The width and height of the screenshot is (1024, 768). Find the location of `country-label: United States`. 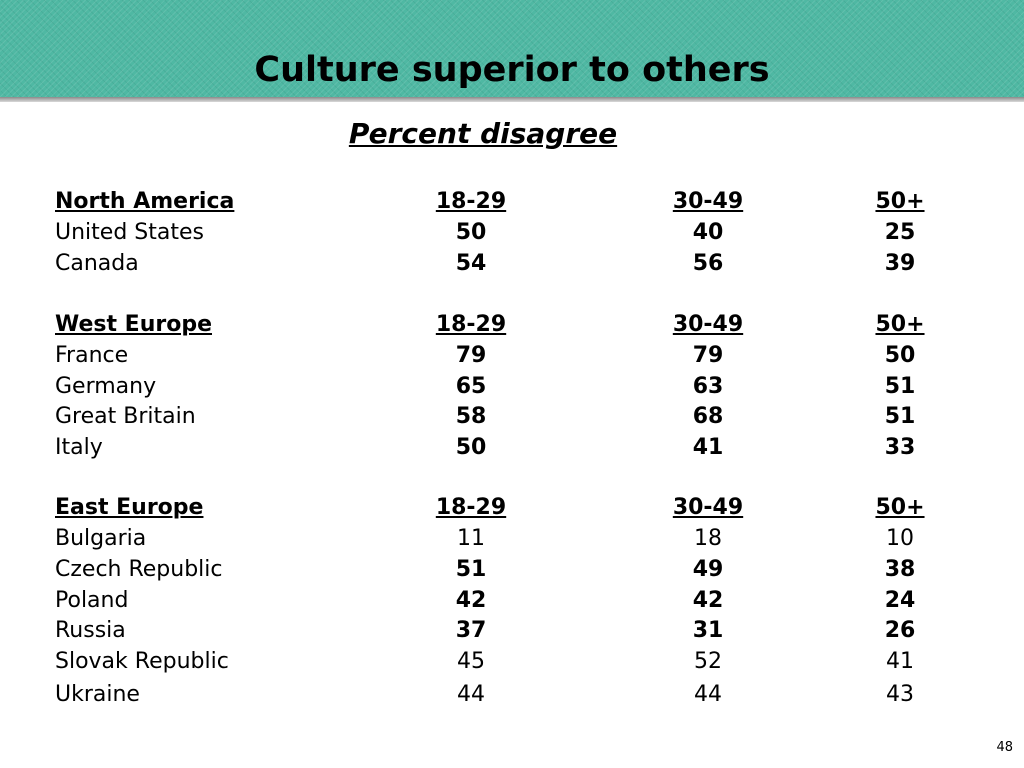

country-label: United States is located at coordinates (129, 232).